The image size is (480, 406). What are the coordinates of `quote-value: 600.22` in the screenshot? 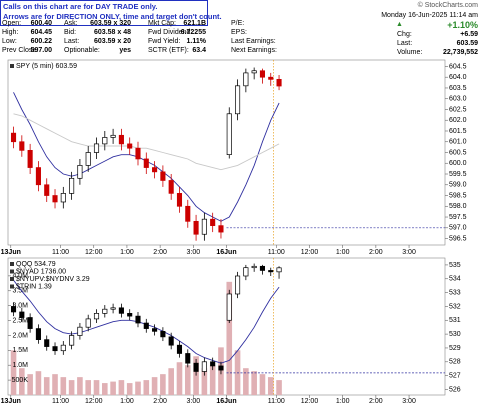 It's located at (41, 41).